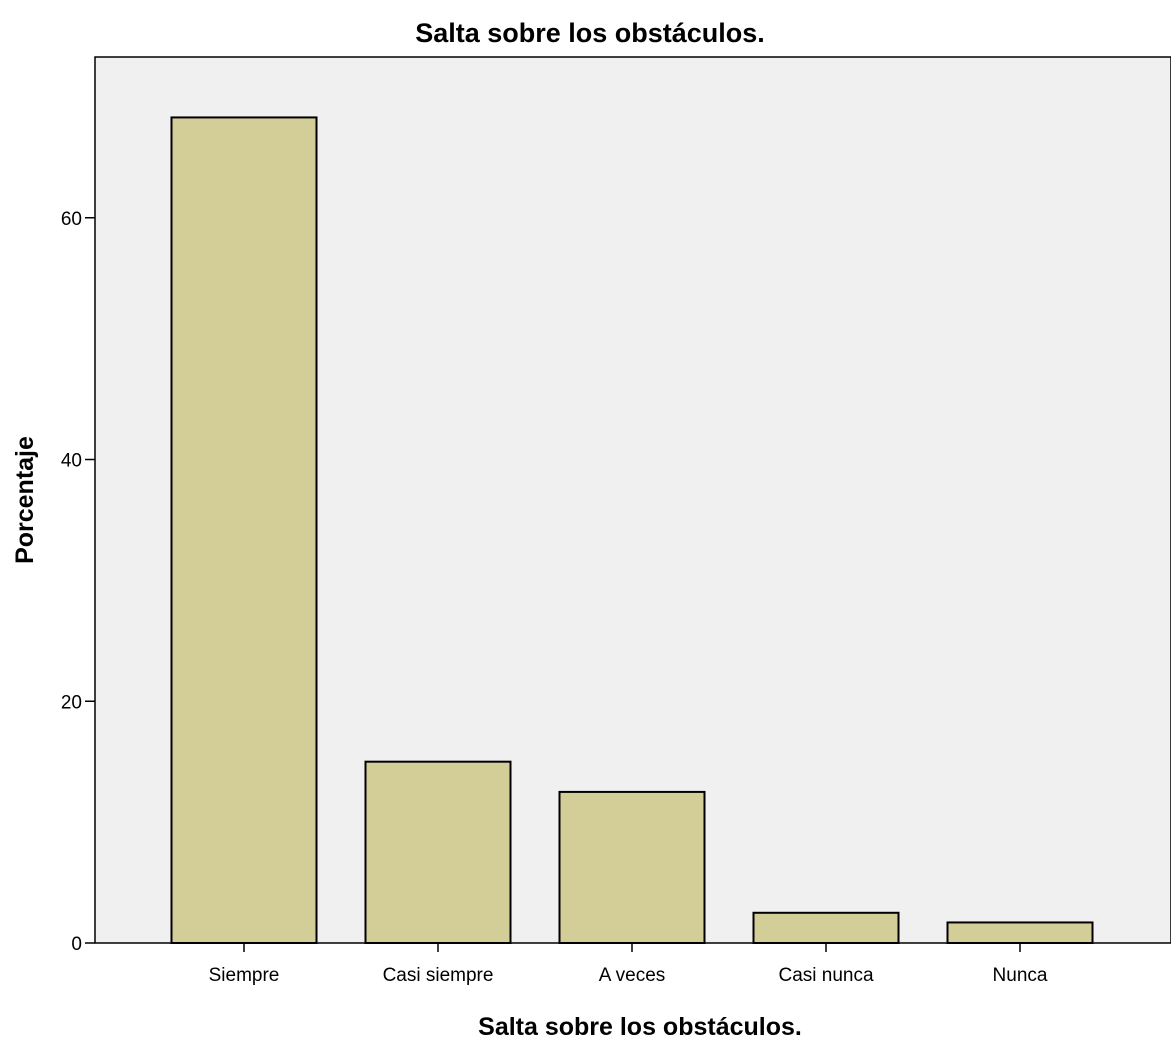  What do you see at coordinates (825, 975) in the screenshot?
I see `x-tick-label: Casi nunca` at bounding box center [825, 975].